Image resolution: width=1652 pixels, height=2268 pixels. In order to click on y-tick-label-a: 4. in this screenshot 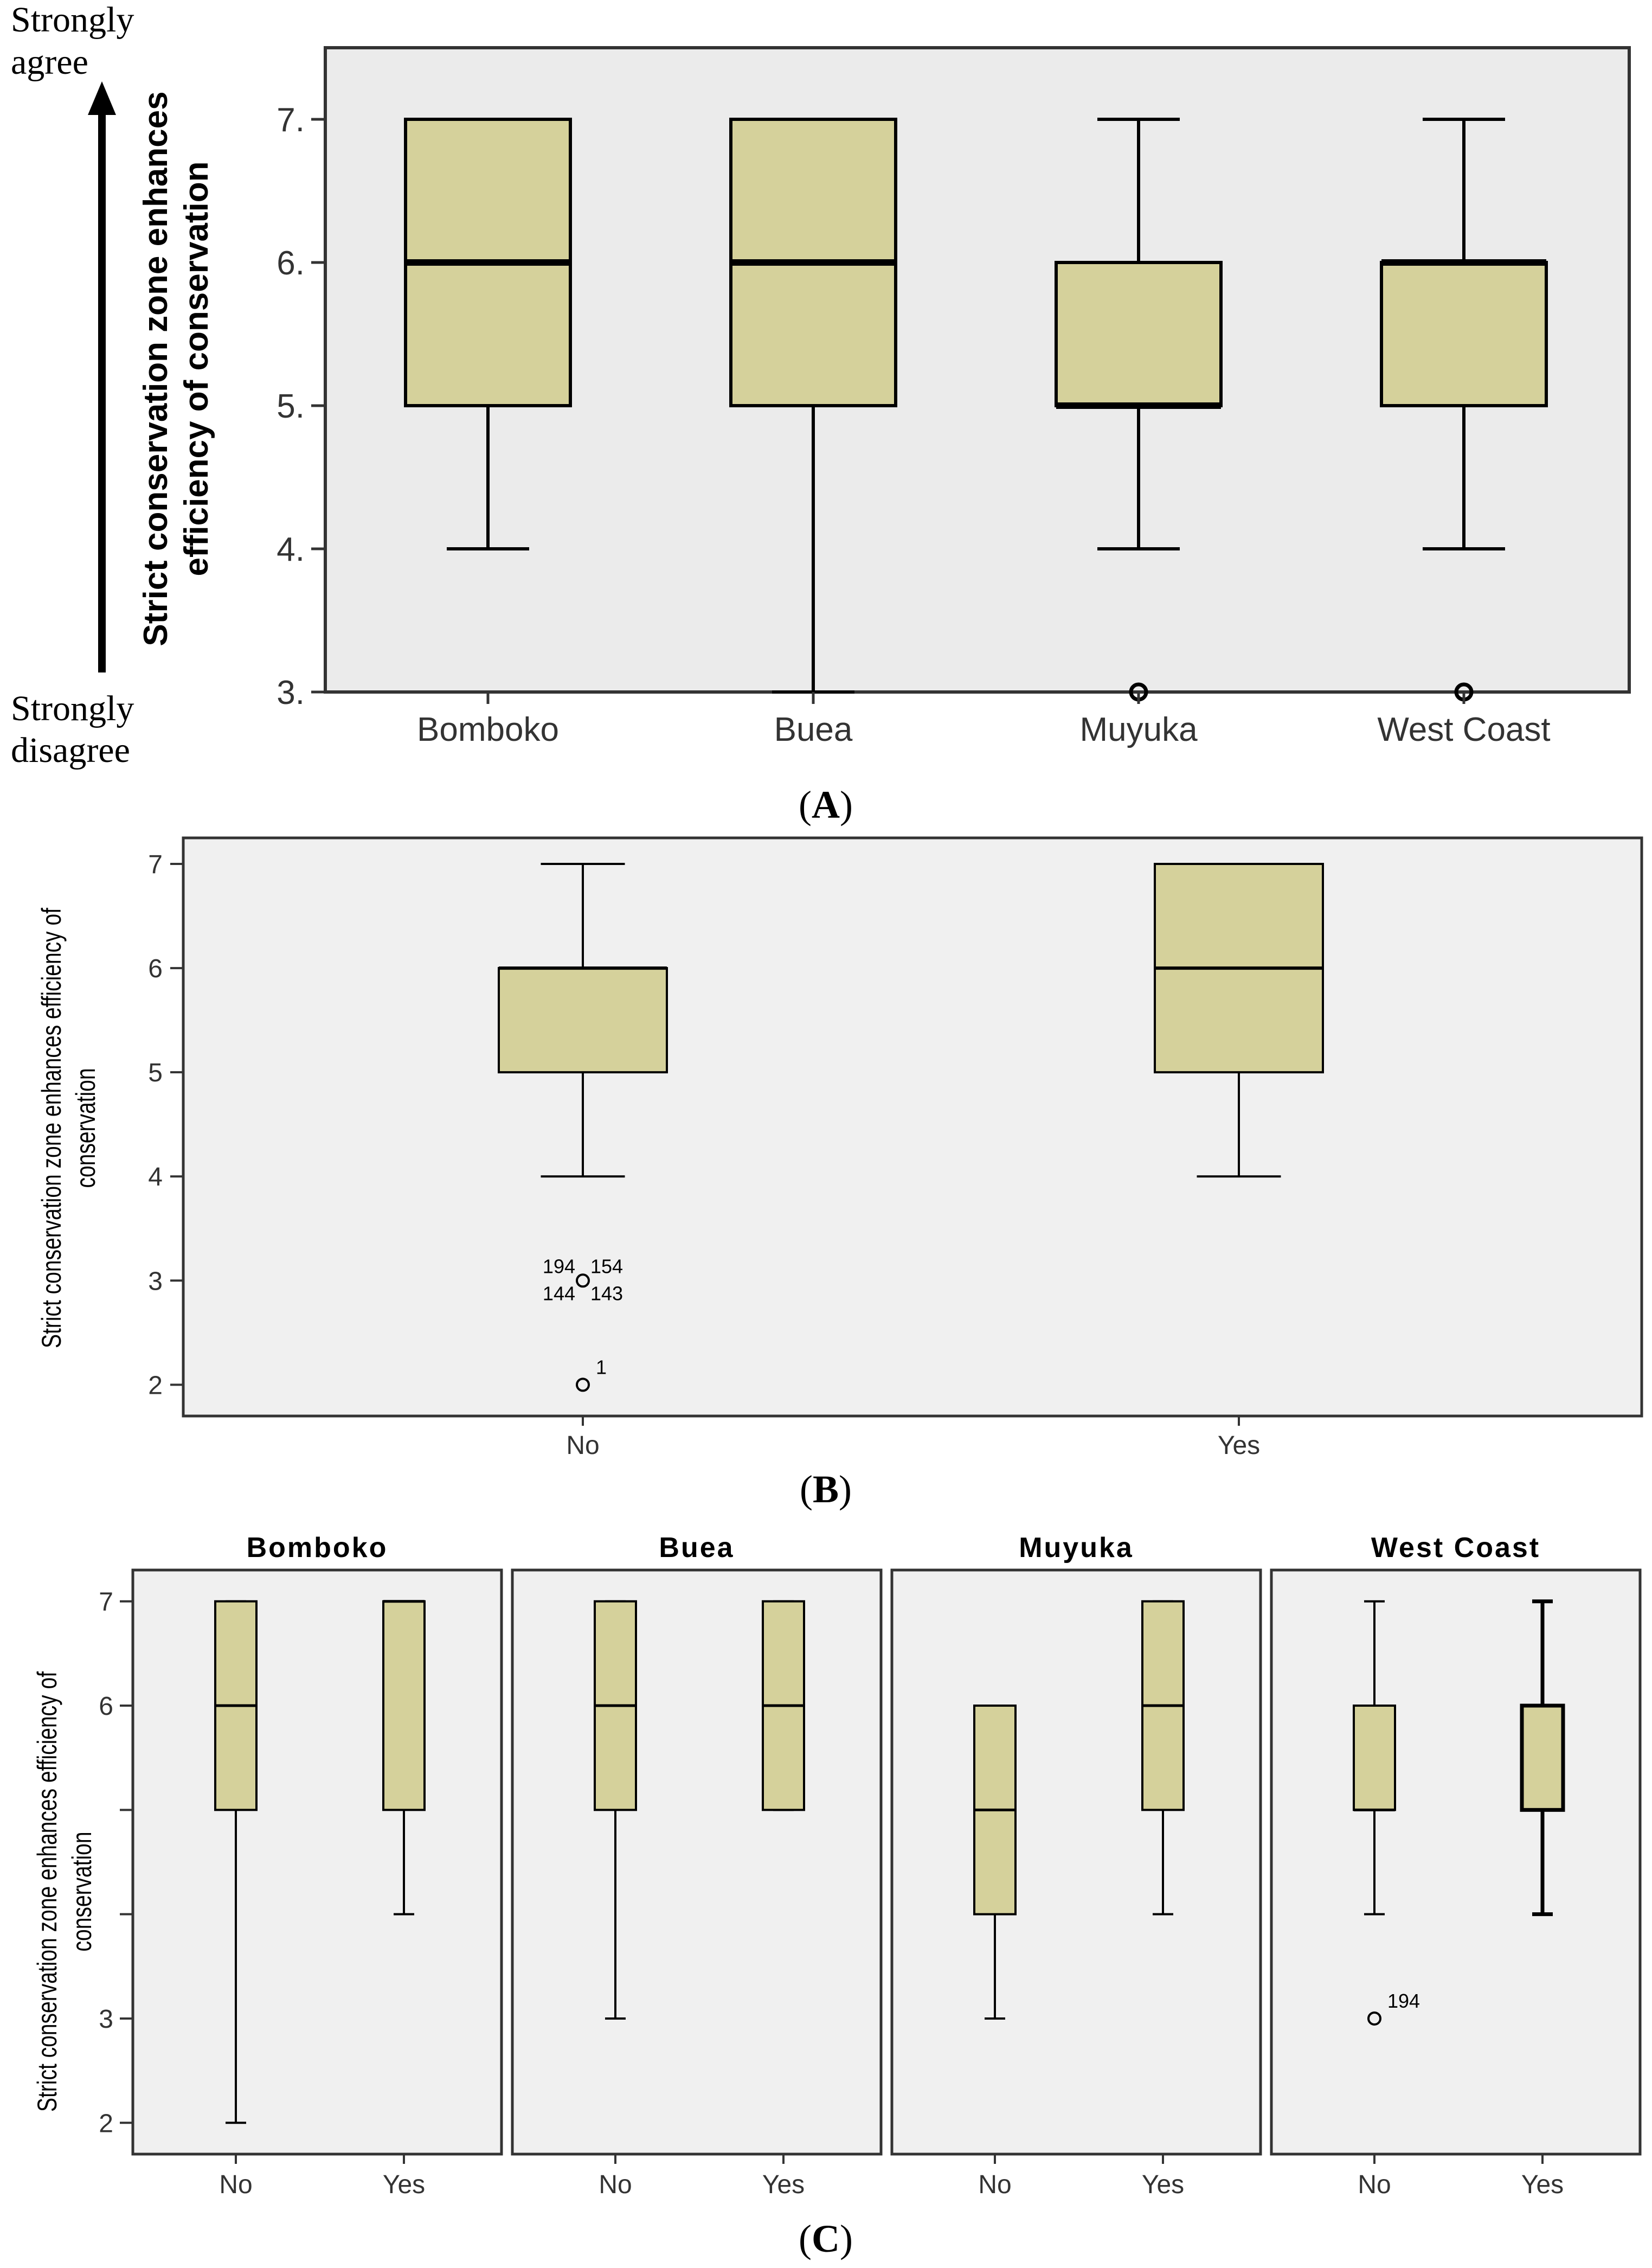, I will do `click(291, 549)`.